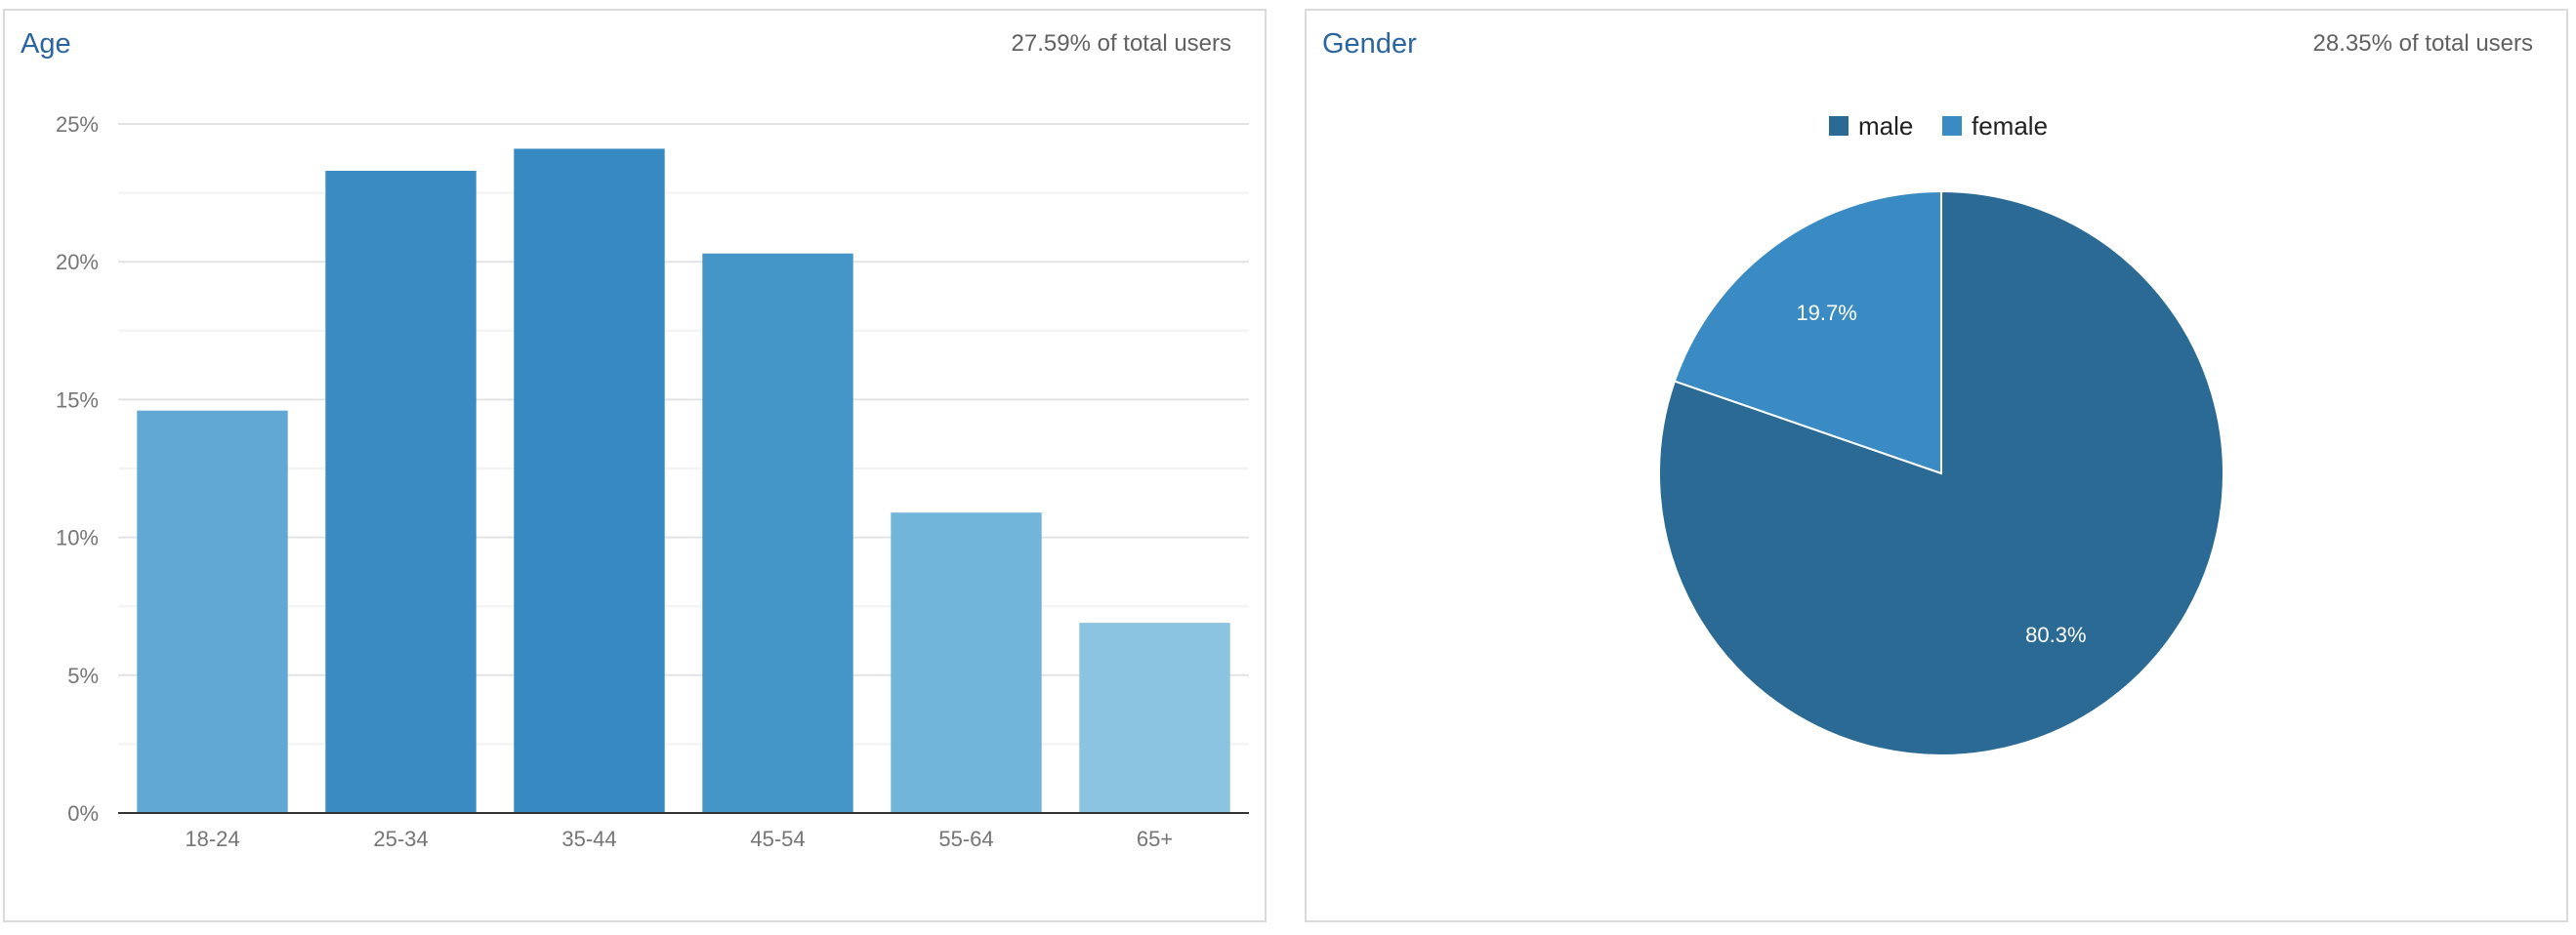 This screenshot has width=2576, height=935. Describe the element at coordinates (1154, 718) in the screenshot. I see `bar-65+` at that location.